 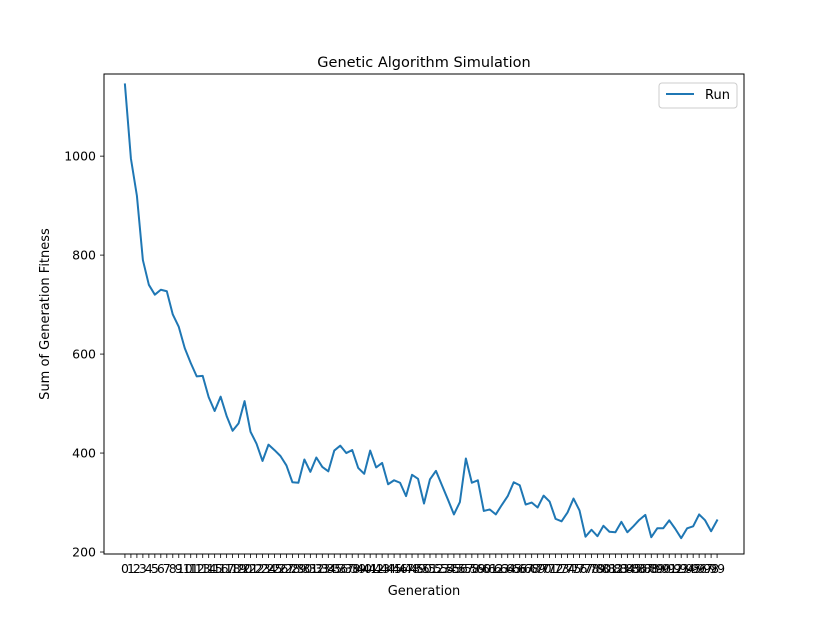 I want to click on x-tick-label: 85, so click(x=633, y=568).